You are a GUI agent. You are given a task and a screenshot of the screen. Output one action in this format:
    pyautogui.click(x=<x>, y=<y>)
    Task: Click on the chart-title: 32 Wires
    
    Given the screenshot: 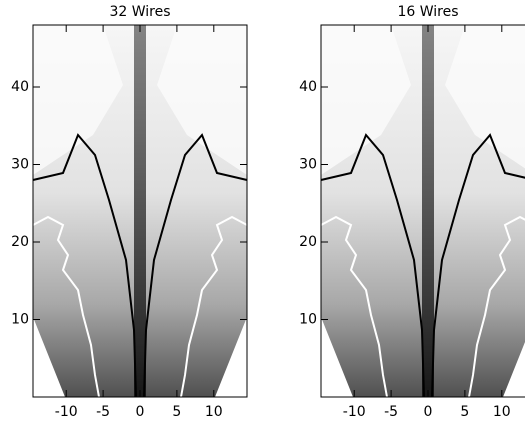 What is the action you would take?
    pyautogui.click(x=139, y=12)
    